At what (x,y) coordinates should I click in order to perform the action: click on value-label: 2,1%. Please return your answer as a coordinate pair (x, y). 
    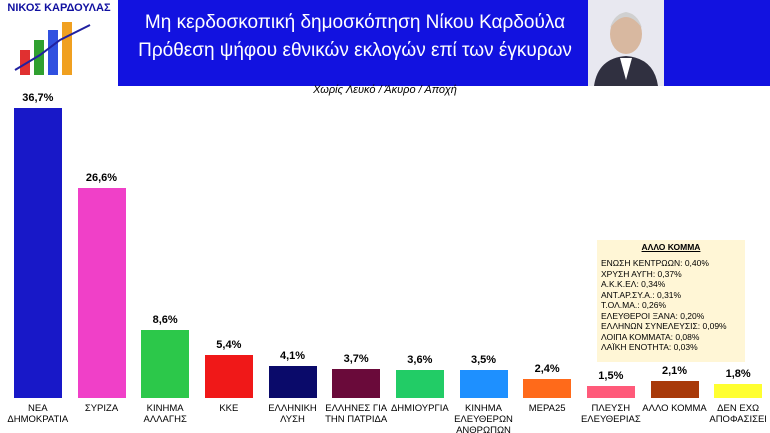
    Looking at the image, I should click on (674, 371).